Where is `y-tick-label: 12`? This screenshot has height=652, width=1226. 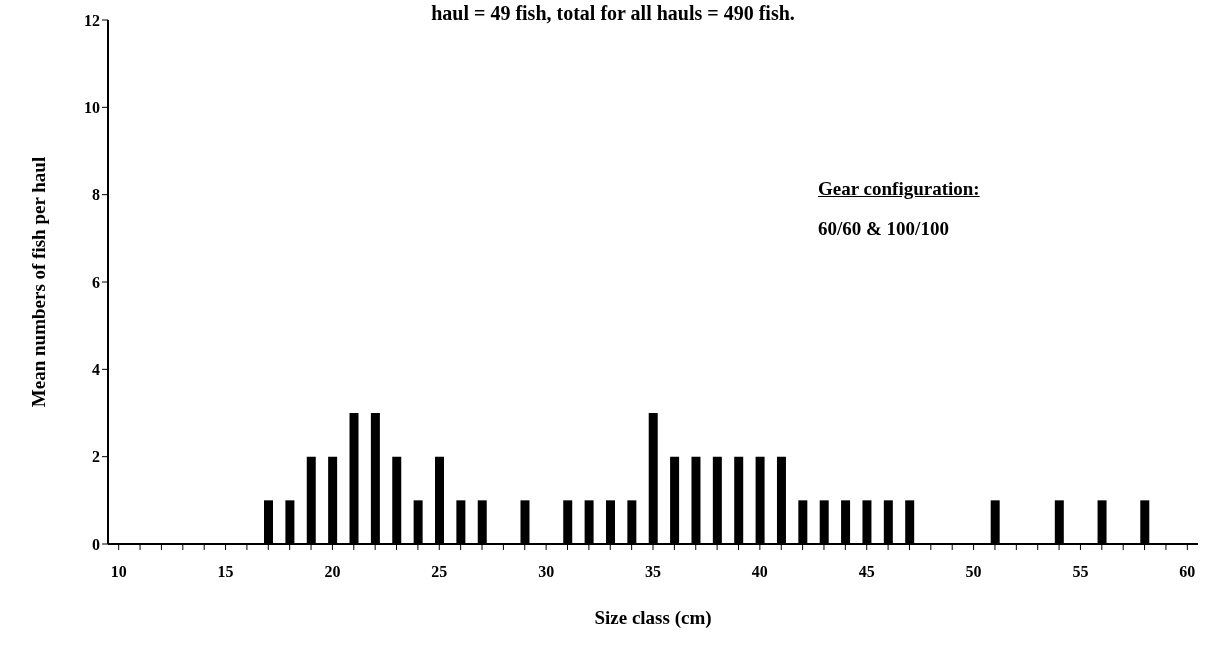
y-tick-label: 12 is located at coordinates (92, 20).